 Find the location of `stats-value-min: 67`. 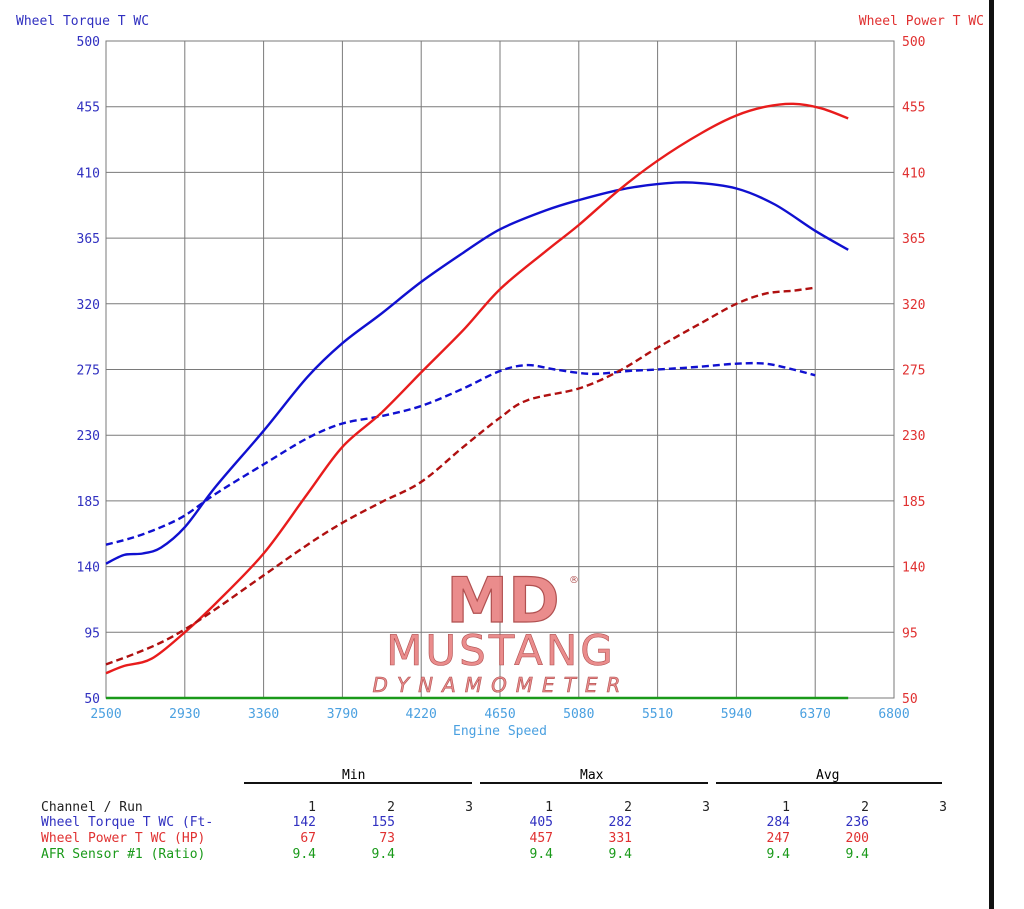

stats-value-min: 67 is located at coordinates (308, 838).